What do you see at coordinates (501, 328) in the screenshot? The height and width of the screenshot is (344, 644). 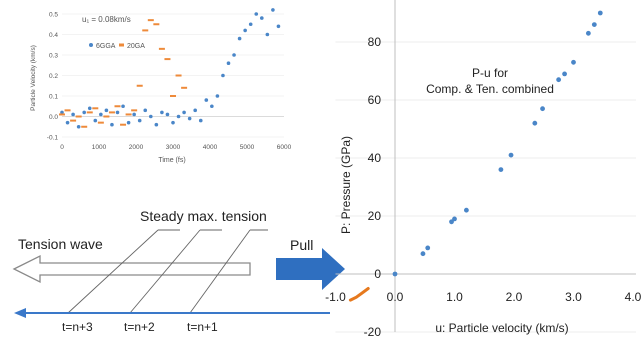 I see `pu-chart-xlabel: u: Particle velocity (km/s)` at bounding box center [501, 328].